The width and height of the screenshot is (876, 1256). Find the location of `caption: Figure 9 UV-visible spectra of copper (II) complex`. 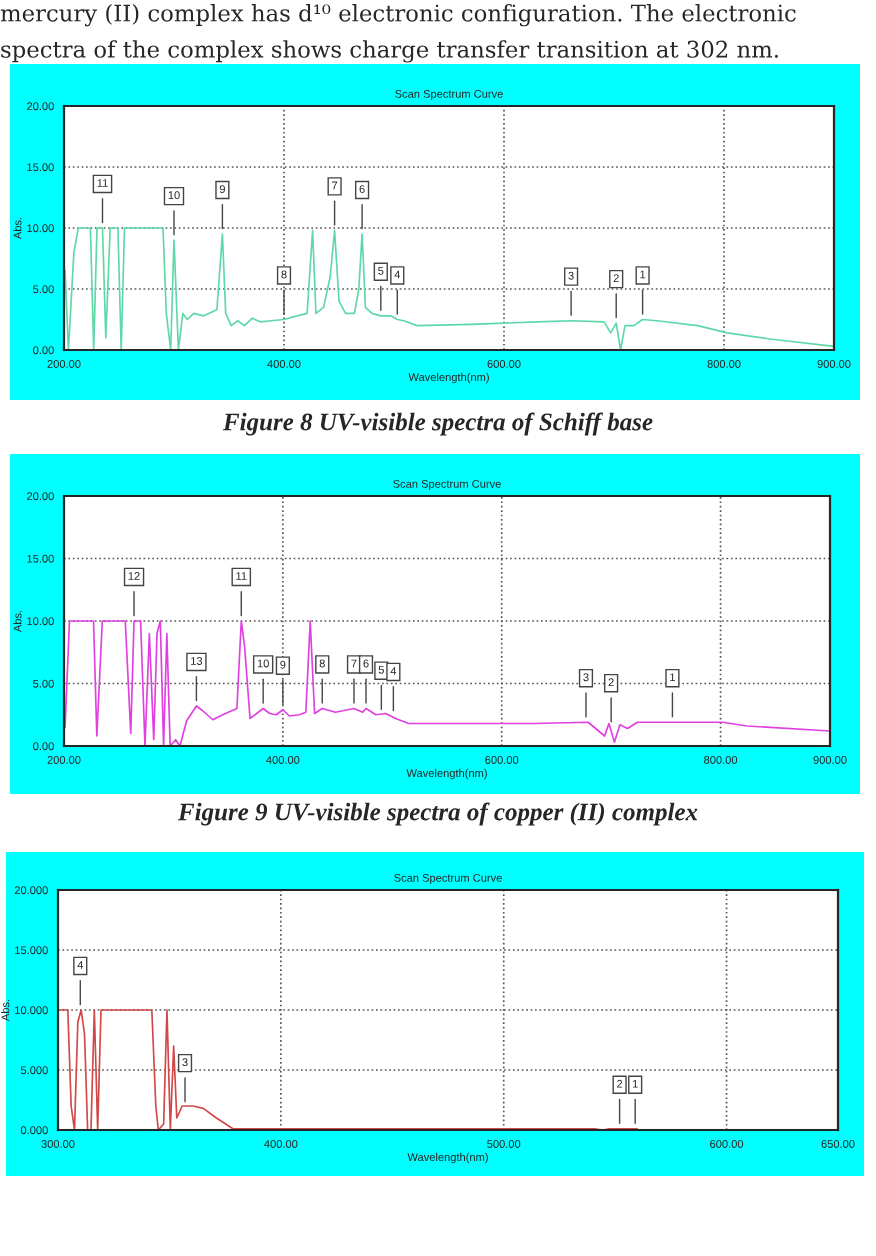

caption: Figure 9 UV-visible spectra of copper (II) complex is located at coordinates (437, 814).